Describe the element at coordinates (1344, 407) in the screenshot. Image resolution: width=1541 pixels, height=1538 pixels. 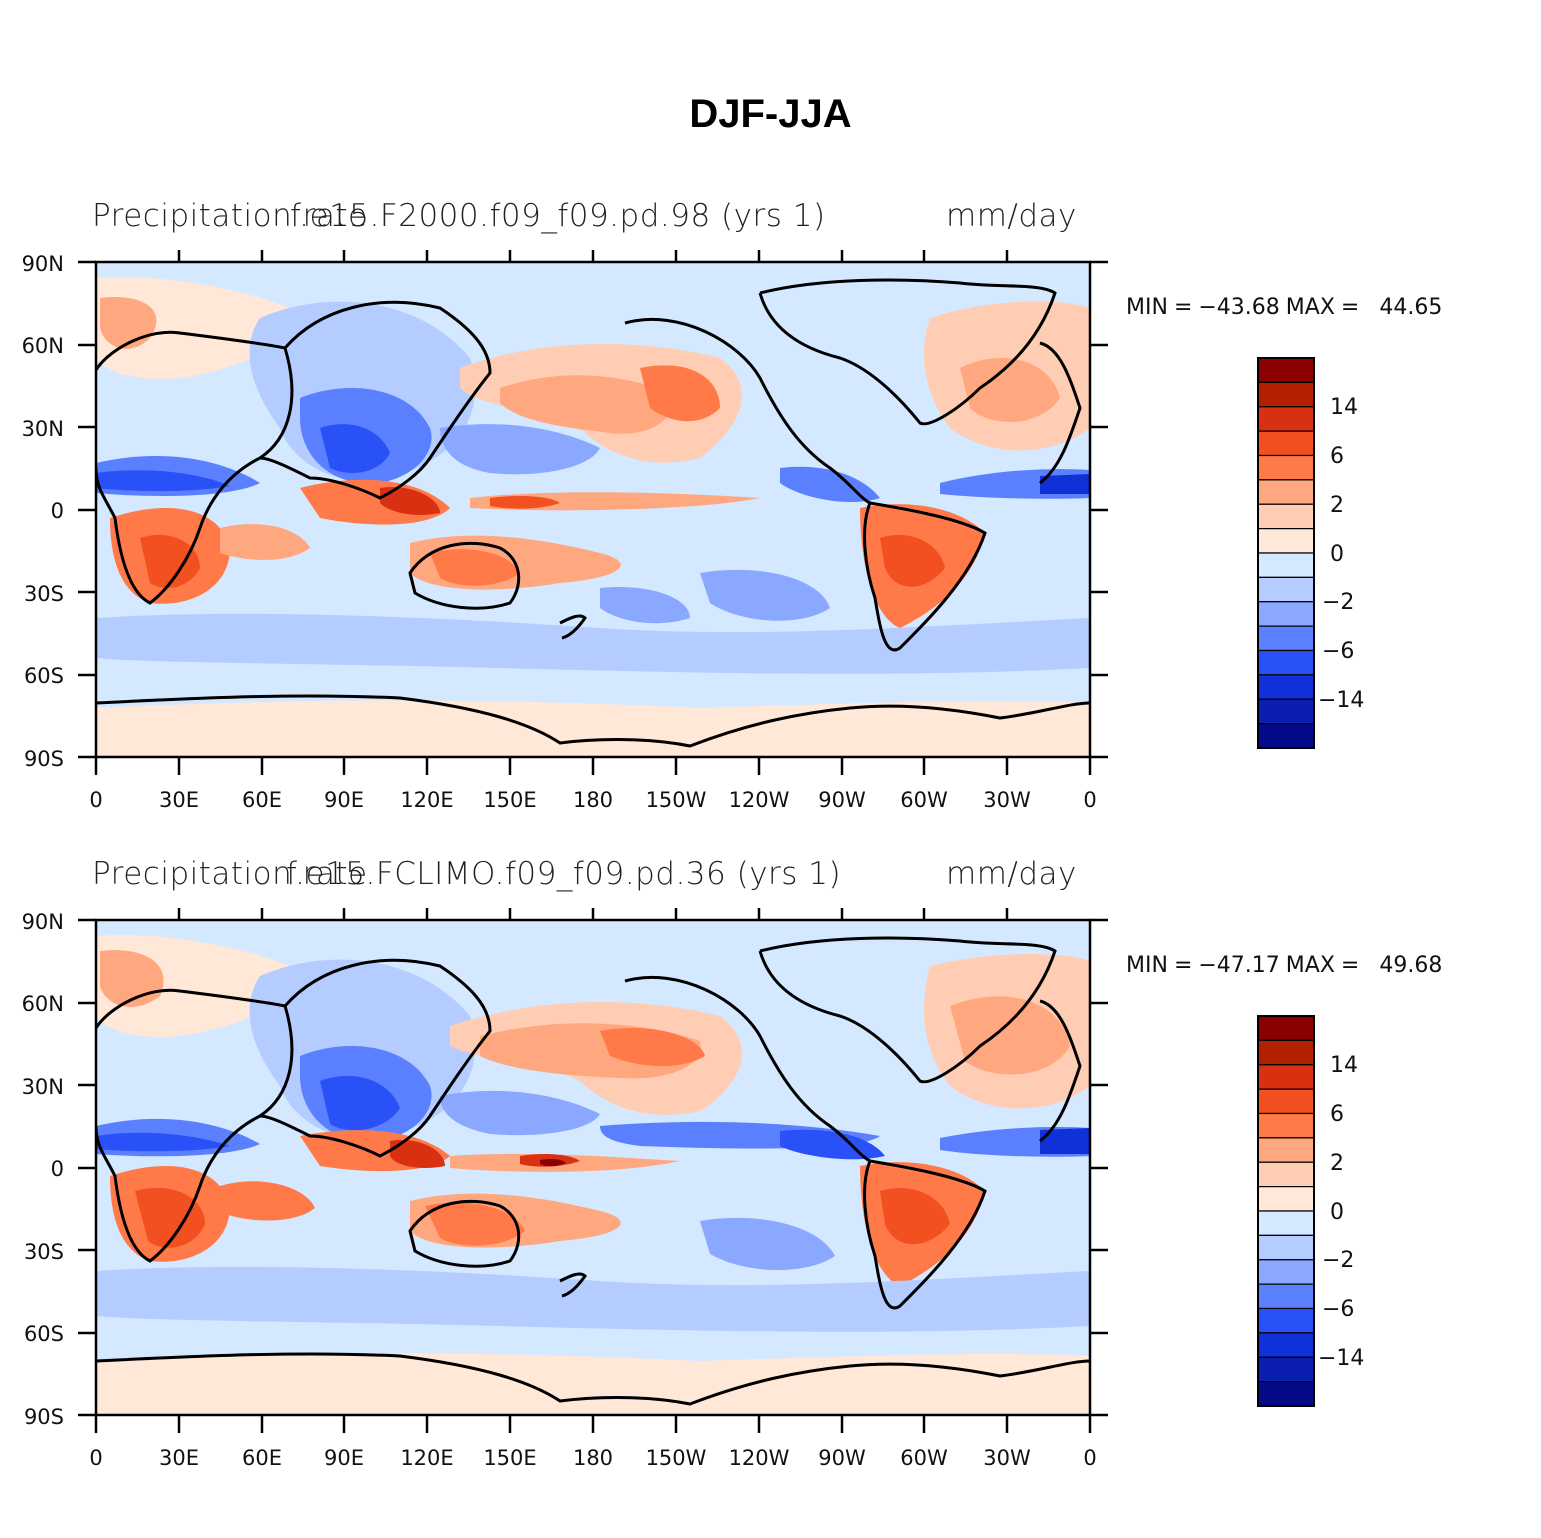
I see `colorbar-label: 14` at that location.